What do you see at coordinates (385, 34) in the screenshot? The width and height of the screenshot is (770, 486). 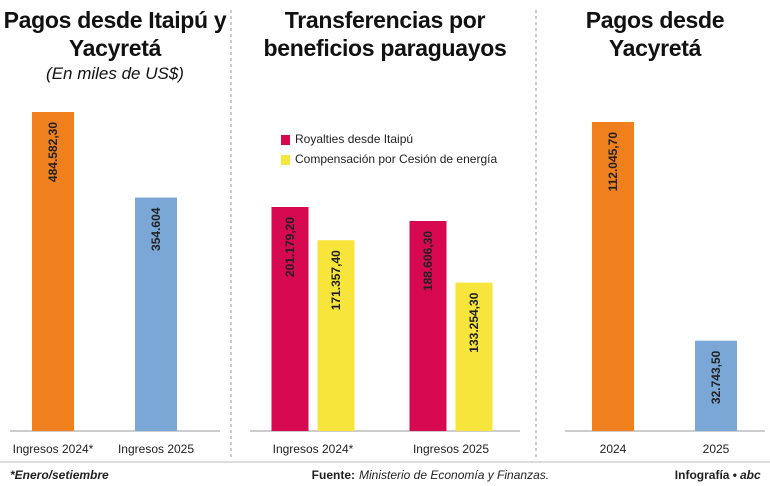 I see `chart-title: Transferencias por beneficios paraguayos` at bounding box center [385, 34].